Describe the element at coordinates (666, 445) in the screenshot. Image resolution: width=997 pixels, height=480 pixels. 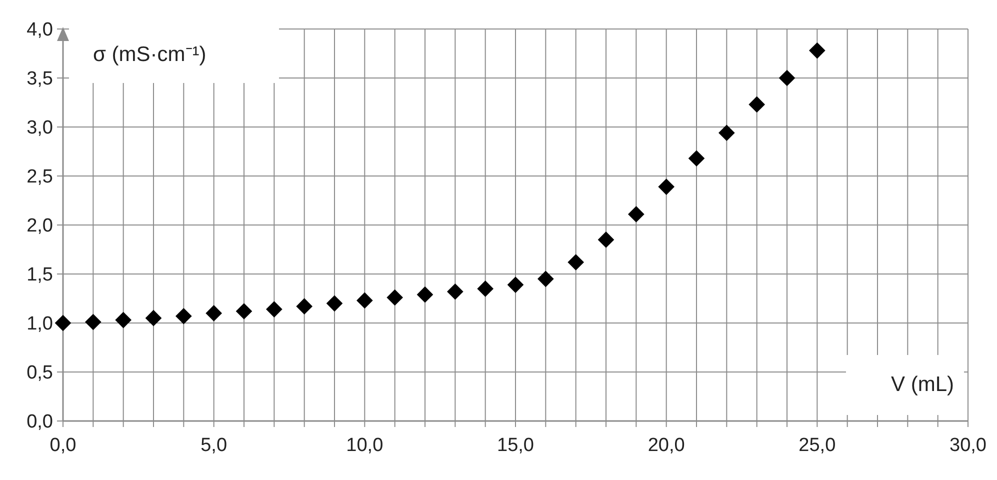
I see `x-tick-label: 20,0` at that location.